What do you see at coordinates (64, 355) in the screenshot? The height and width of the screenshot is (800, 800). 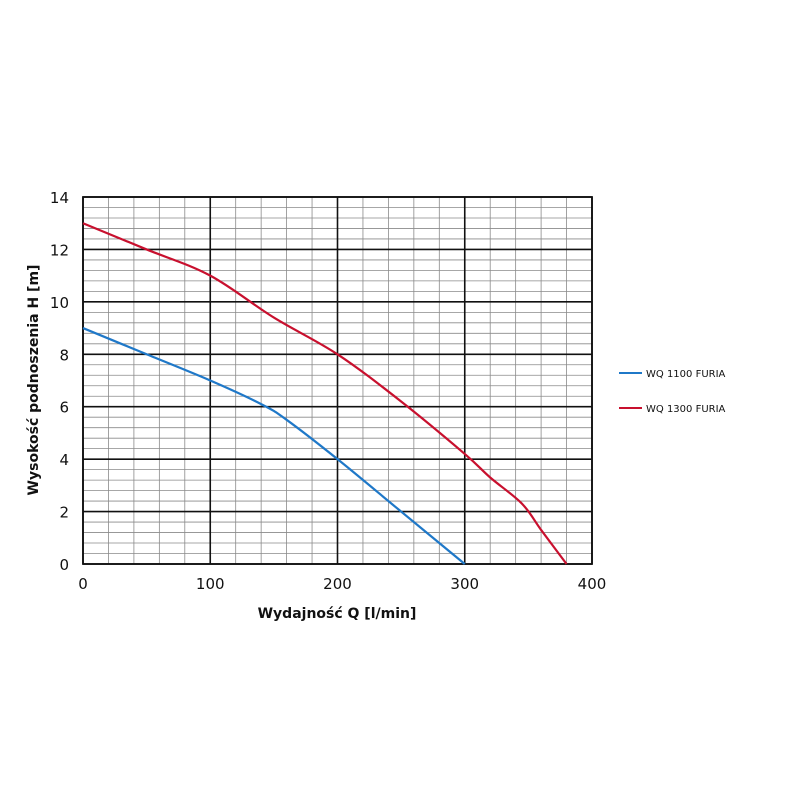 I see `y-tick-label: 8` at bounding box center [64, 355].